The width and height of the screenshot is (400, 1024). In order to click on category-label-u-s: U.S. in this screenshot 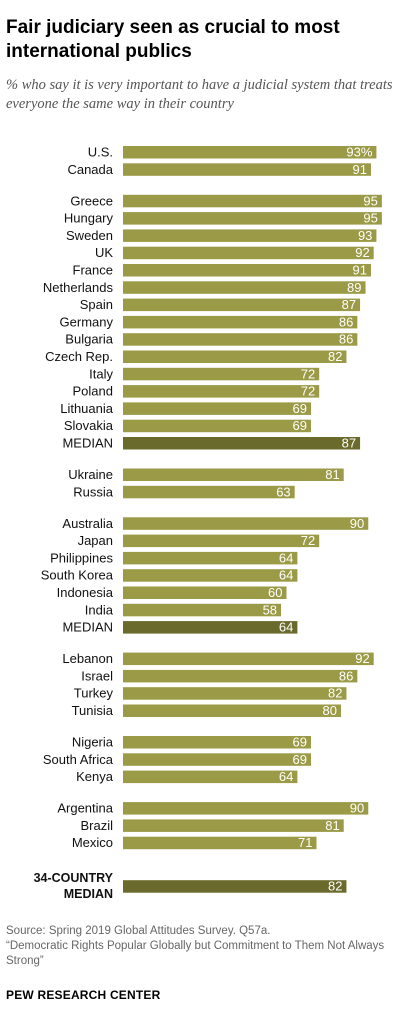, I will do `click(100, 152)`.